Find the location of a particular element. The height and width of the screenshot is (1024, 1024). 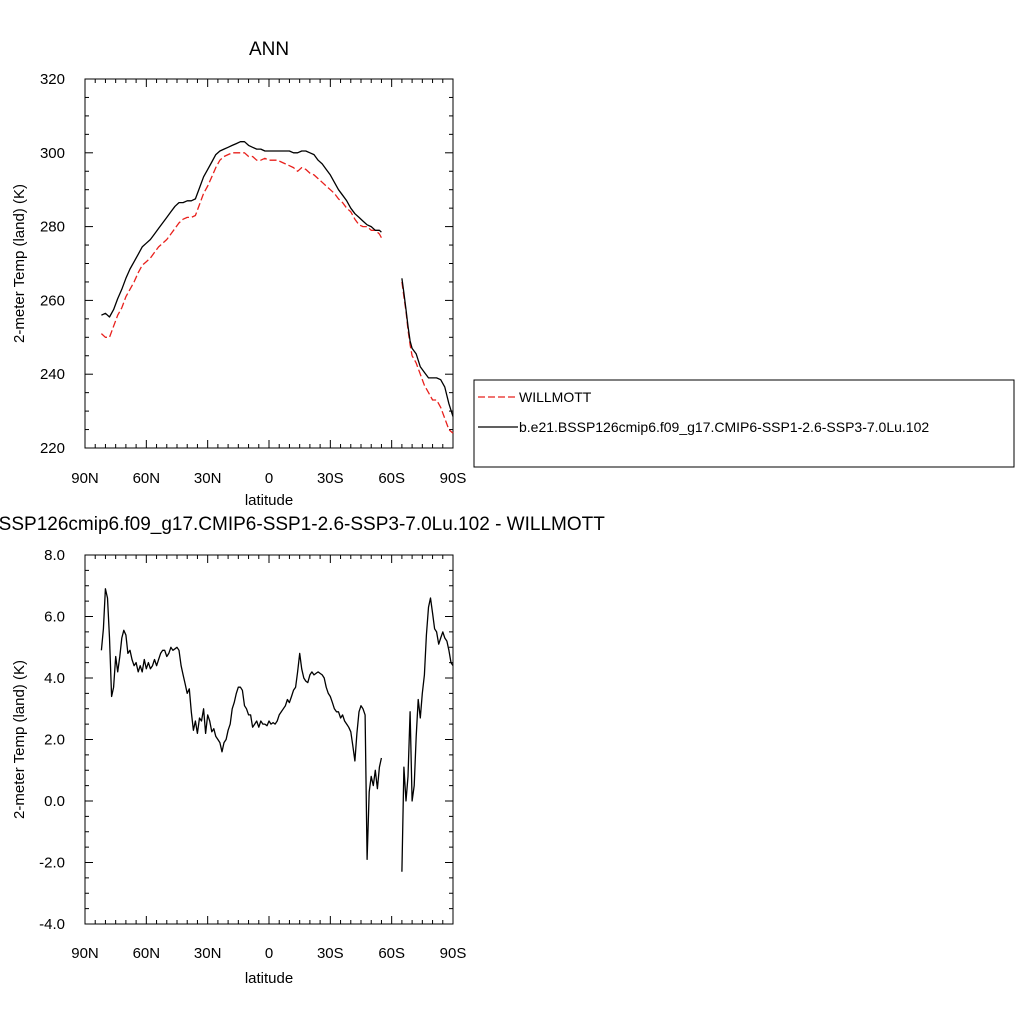

y-tick-label: 4.0 is located at coordinates (54, 678).